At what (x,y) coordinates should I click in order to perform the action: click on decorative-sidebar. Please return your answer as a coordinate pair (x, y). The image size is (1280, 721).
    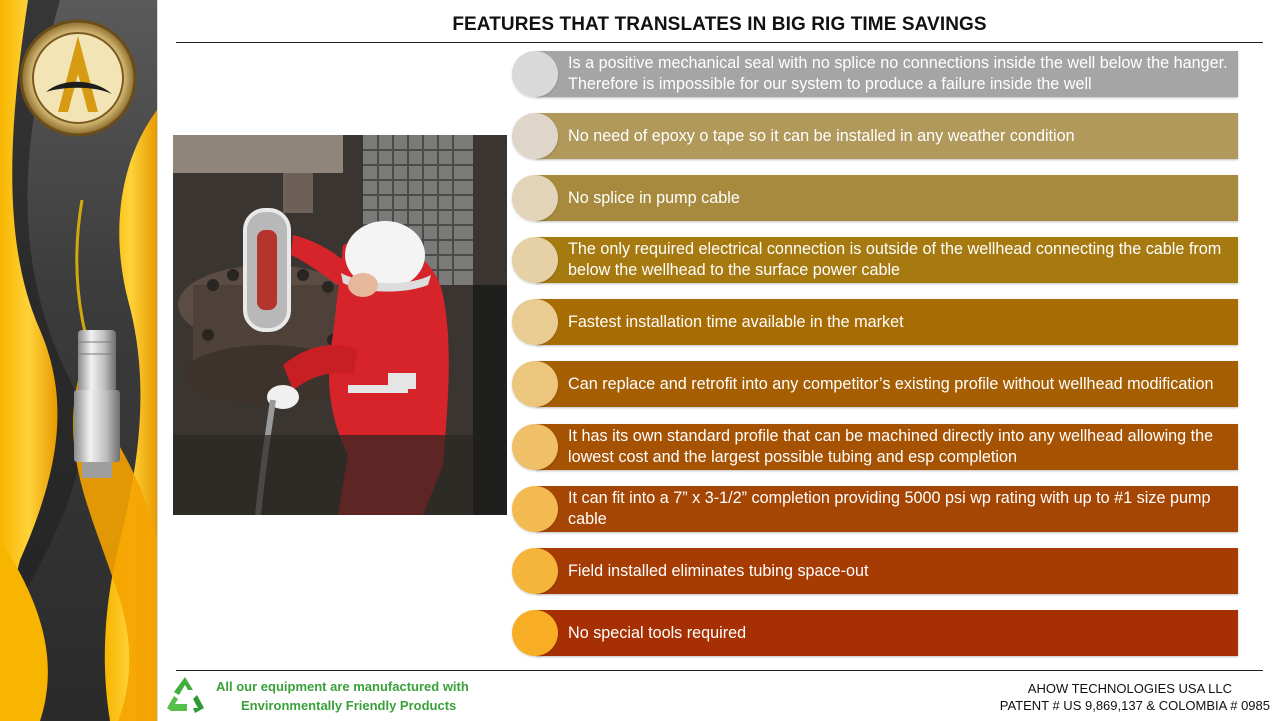
    Looking at the image, I should click on (78, 360).